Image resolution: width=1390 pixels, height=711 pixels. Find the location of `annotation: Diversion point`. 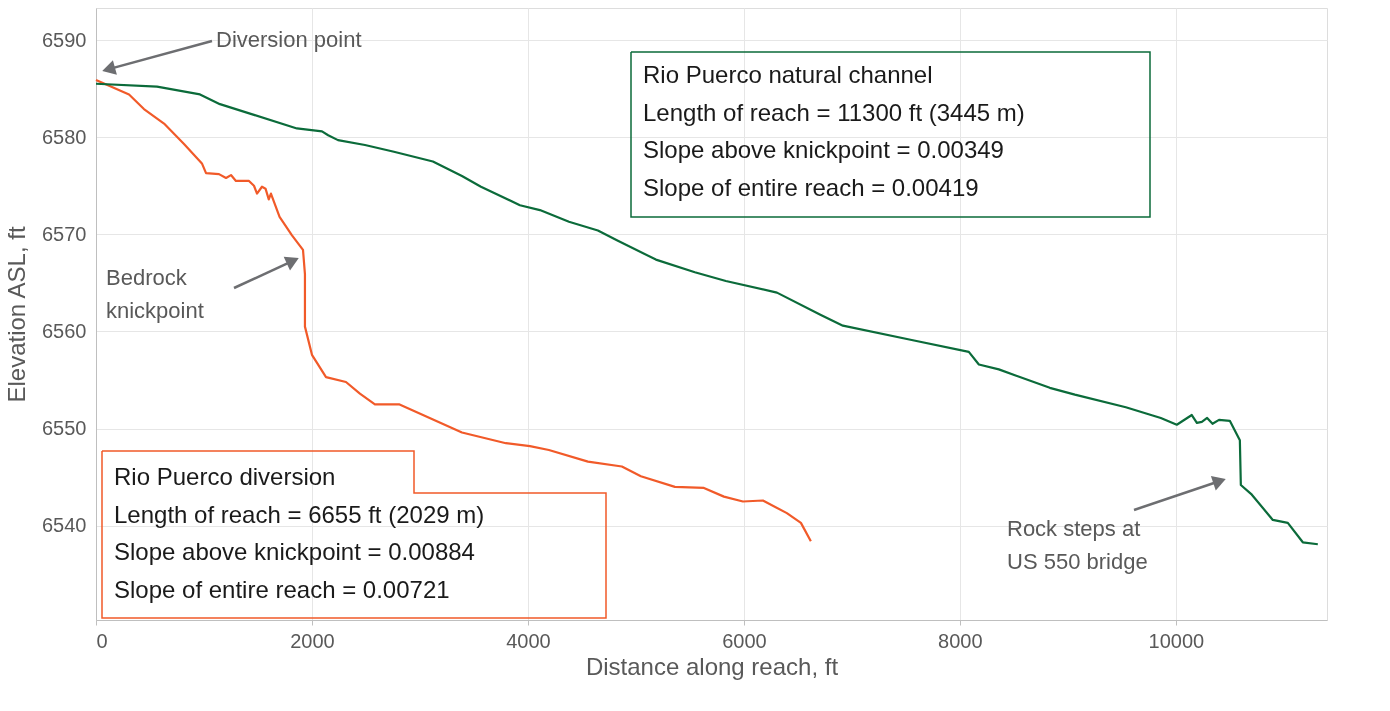

annotation: Diversion point is located at coordinates (289, 39).